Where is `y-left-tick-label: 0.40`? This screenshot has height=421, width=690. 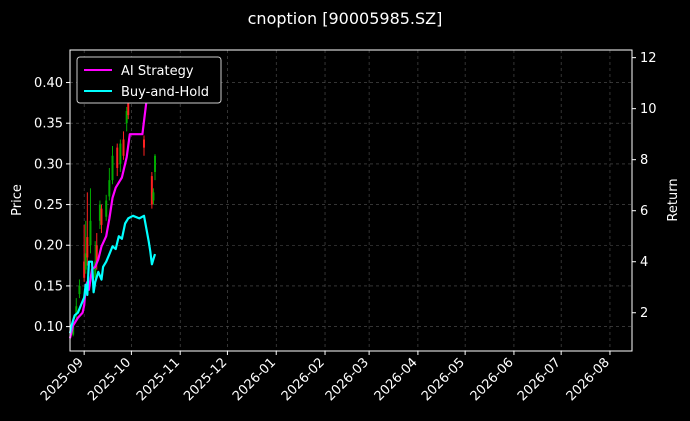
y-left-tick-label: 0.40 is located at coordinates (48, 83).